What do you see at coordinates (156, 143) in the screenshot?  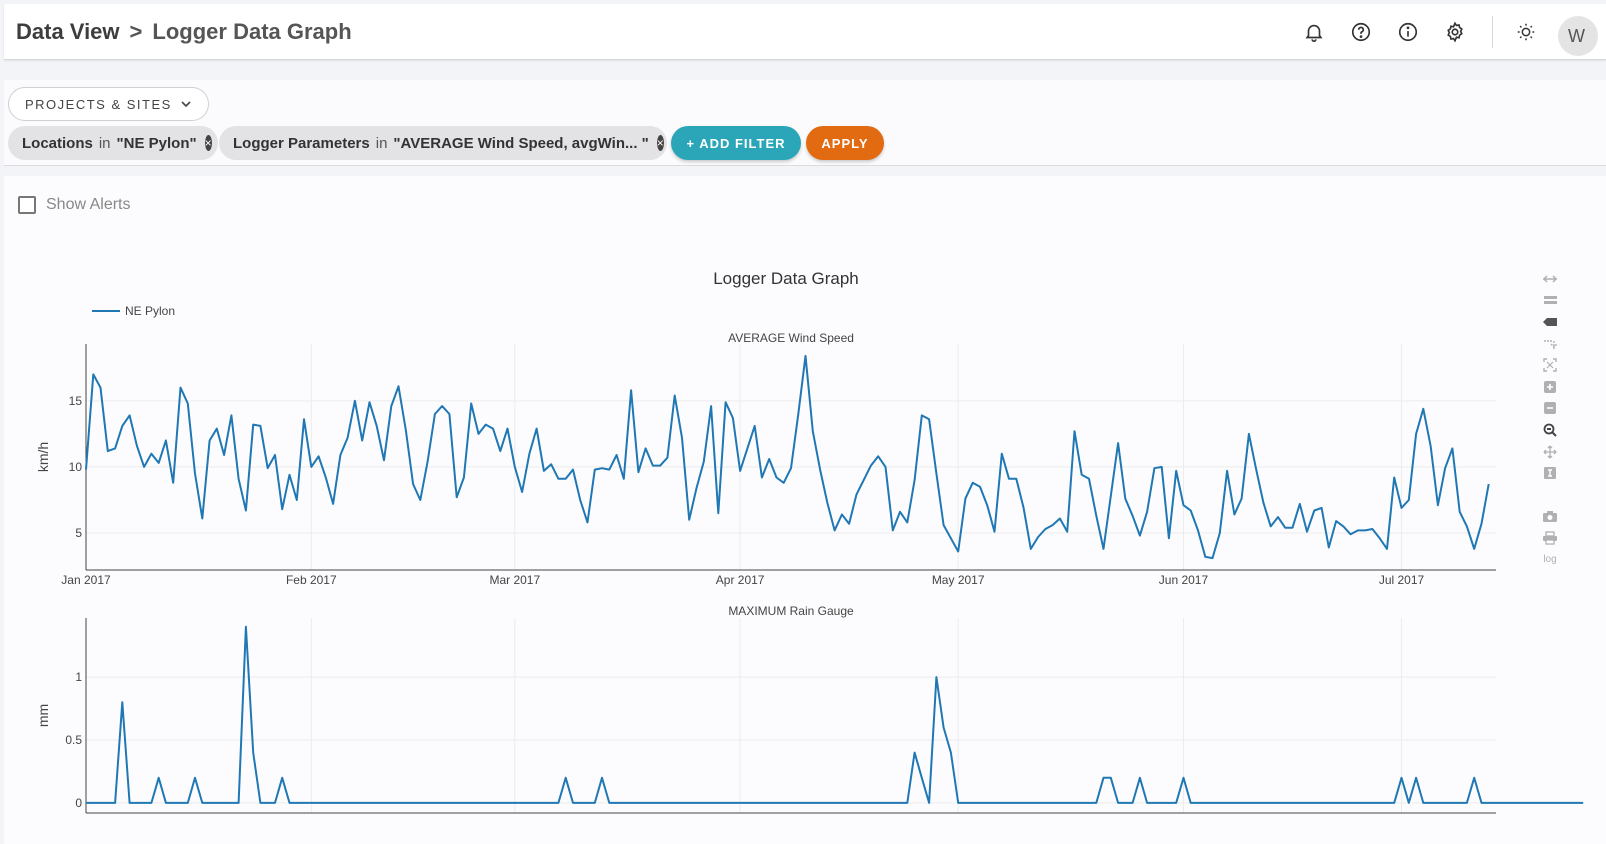 I see `chip-value: "NE Pylon"` at bounding box center [156, 143].